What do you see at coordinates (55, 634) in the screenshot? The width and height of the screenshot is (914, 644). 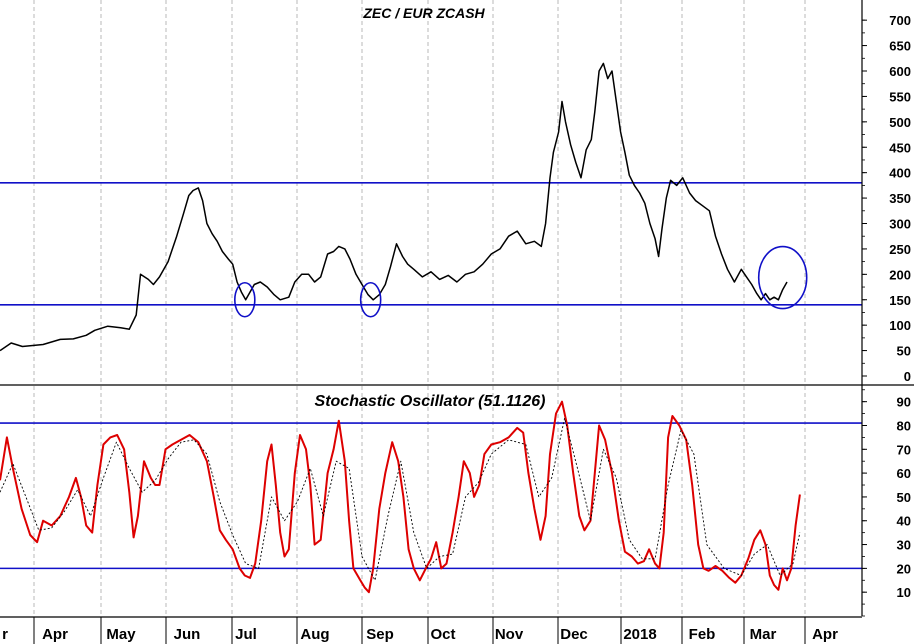 I see `x-label-1: Apr` at bounding box center [55, 634].